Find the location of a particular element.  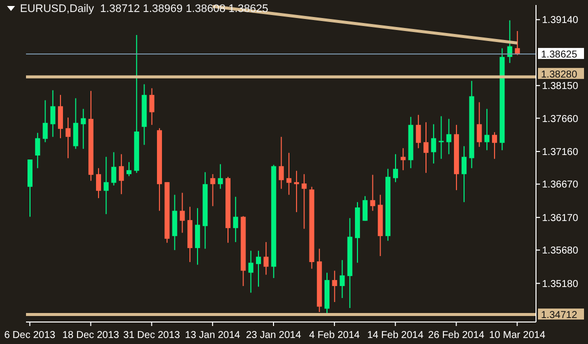

x-tick-label: 10 Mar 2014 is located at coordinates (517, 335).